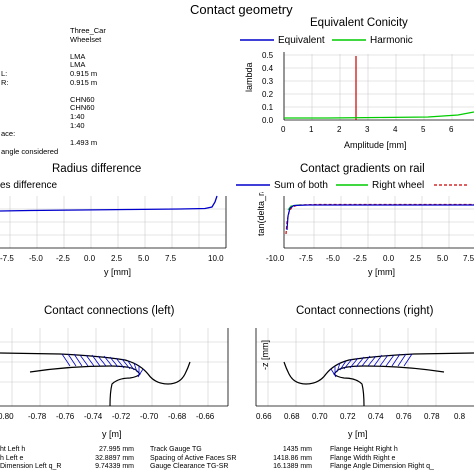  I want to click on x-tick: 0.80, so click(7, 416).